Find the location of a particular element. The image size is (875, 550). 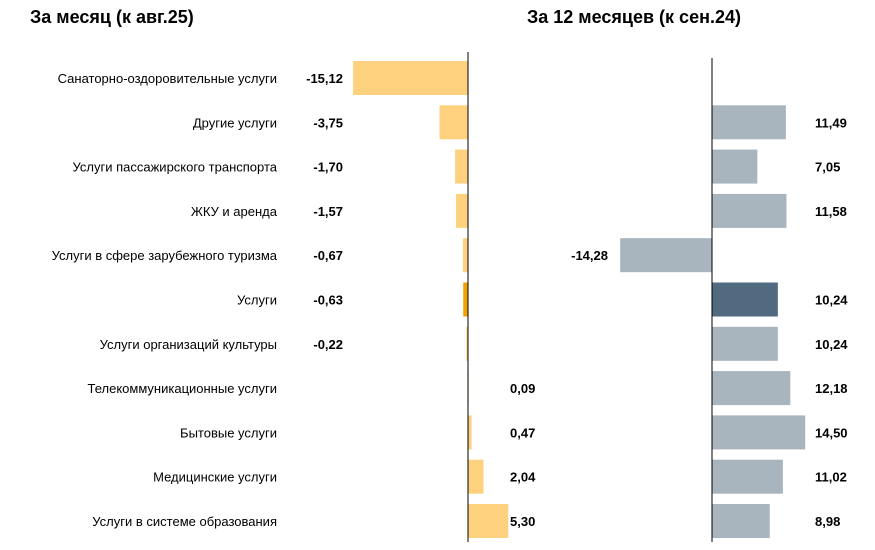

left-value-label: -15,12 is located at coordinates (324, 78).